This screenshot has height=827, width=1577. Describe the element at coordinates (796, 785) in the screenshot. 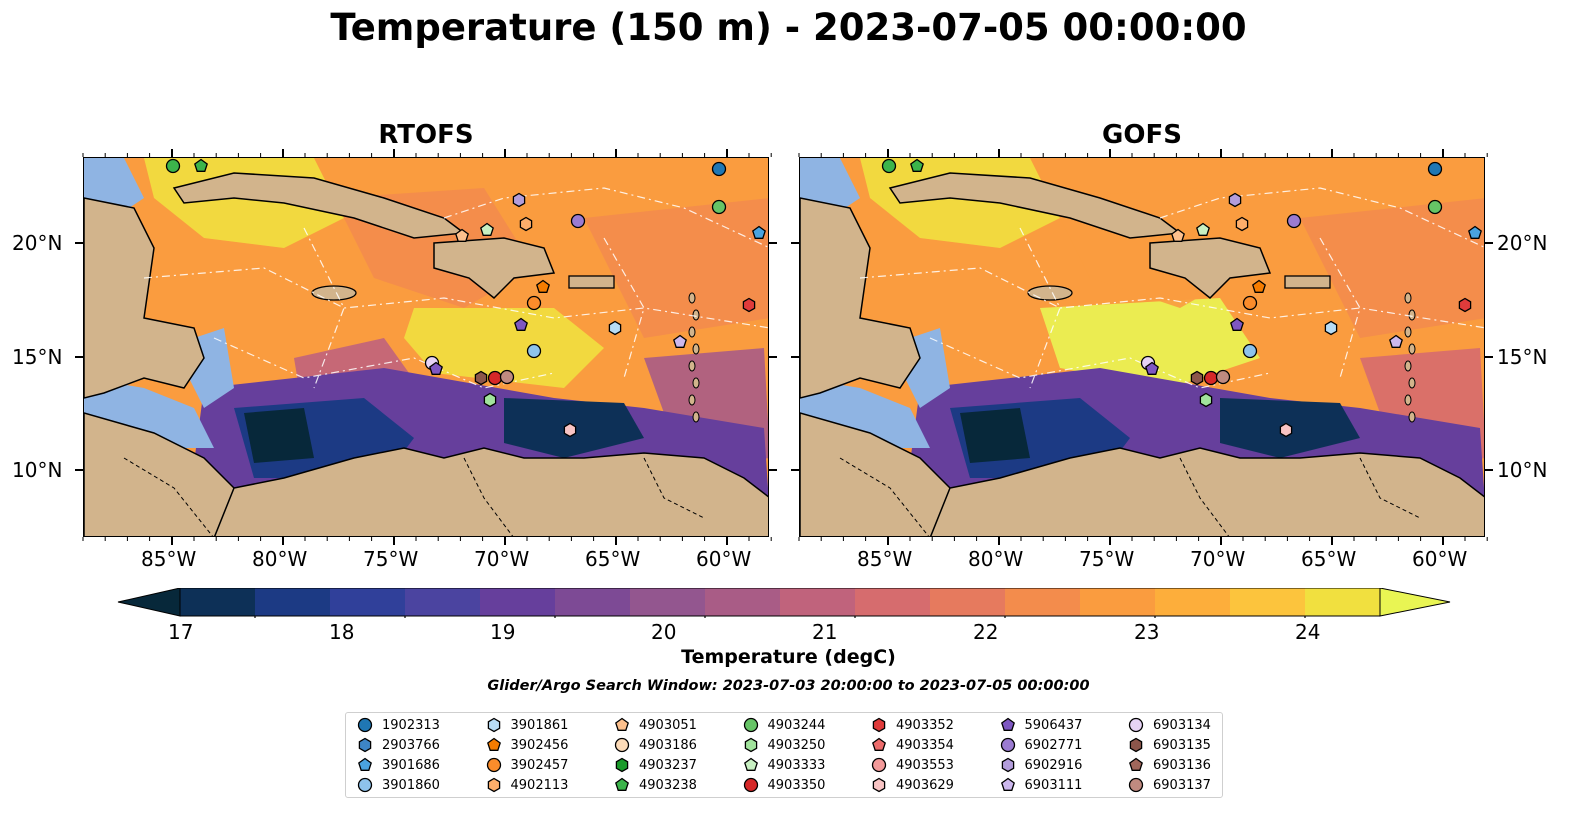

I see `legend-label: 4903350` at that location.